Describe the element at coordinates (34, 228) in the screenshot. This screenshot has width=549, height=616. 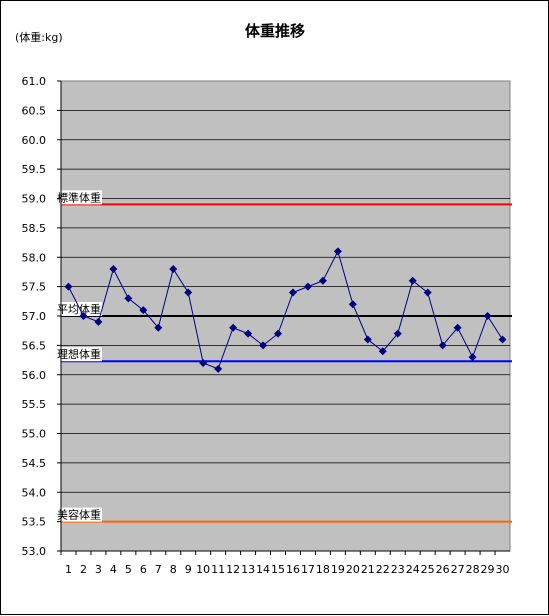
I see `y-tick-label: 58.5` at that location.